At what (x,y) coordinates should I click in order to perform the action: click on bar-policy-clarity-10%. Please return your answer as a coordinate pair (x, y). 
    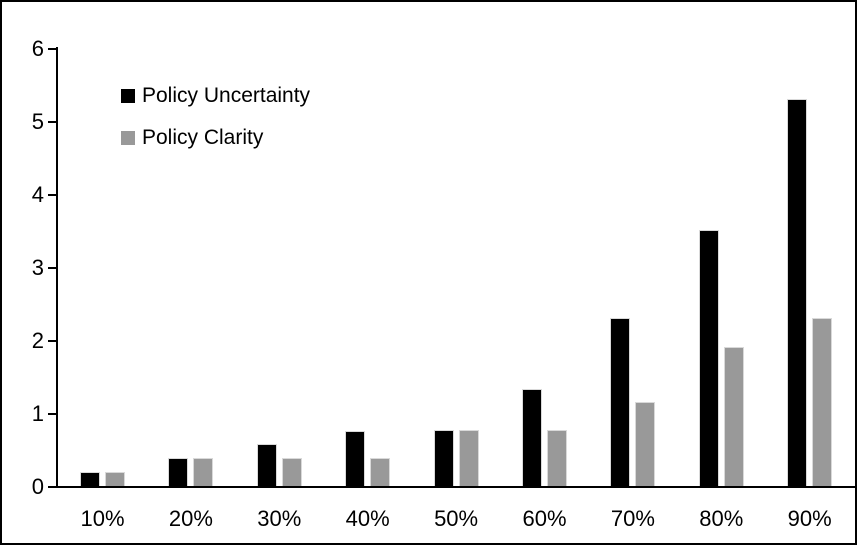
    Looking at the image, I should click on (115, 479).